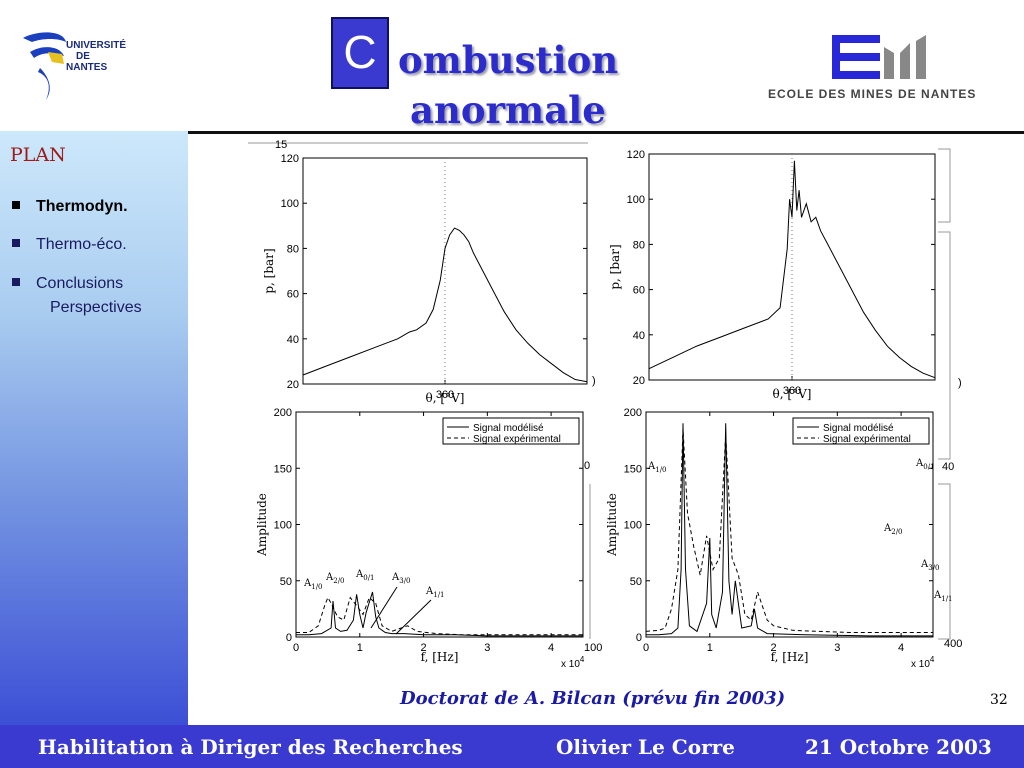 This screenshot has height=768, width=1024. Describe the element at coordinates (606, 132) in the screenshot. I see `header-divider` at that location.